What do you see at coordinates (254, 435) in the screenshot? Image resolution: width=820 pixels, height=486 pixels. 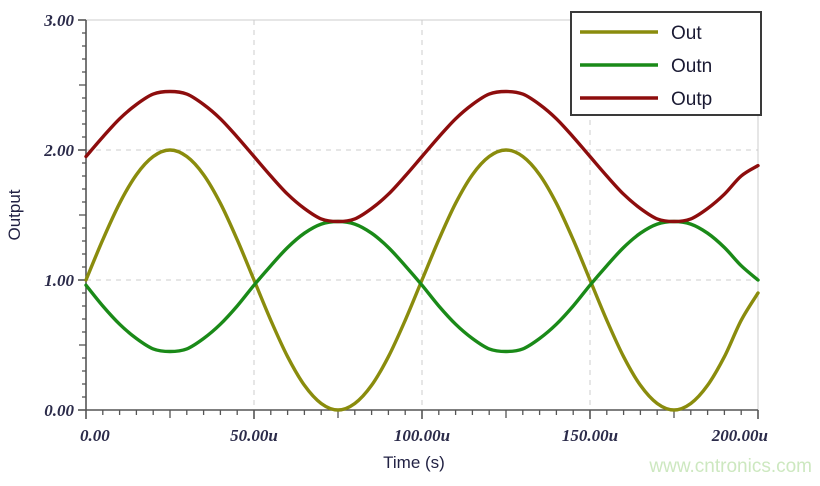 I see `x-tick-label: 50.00u` at bounding box center [254, 435].